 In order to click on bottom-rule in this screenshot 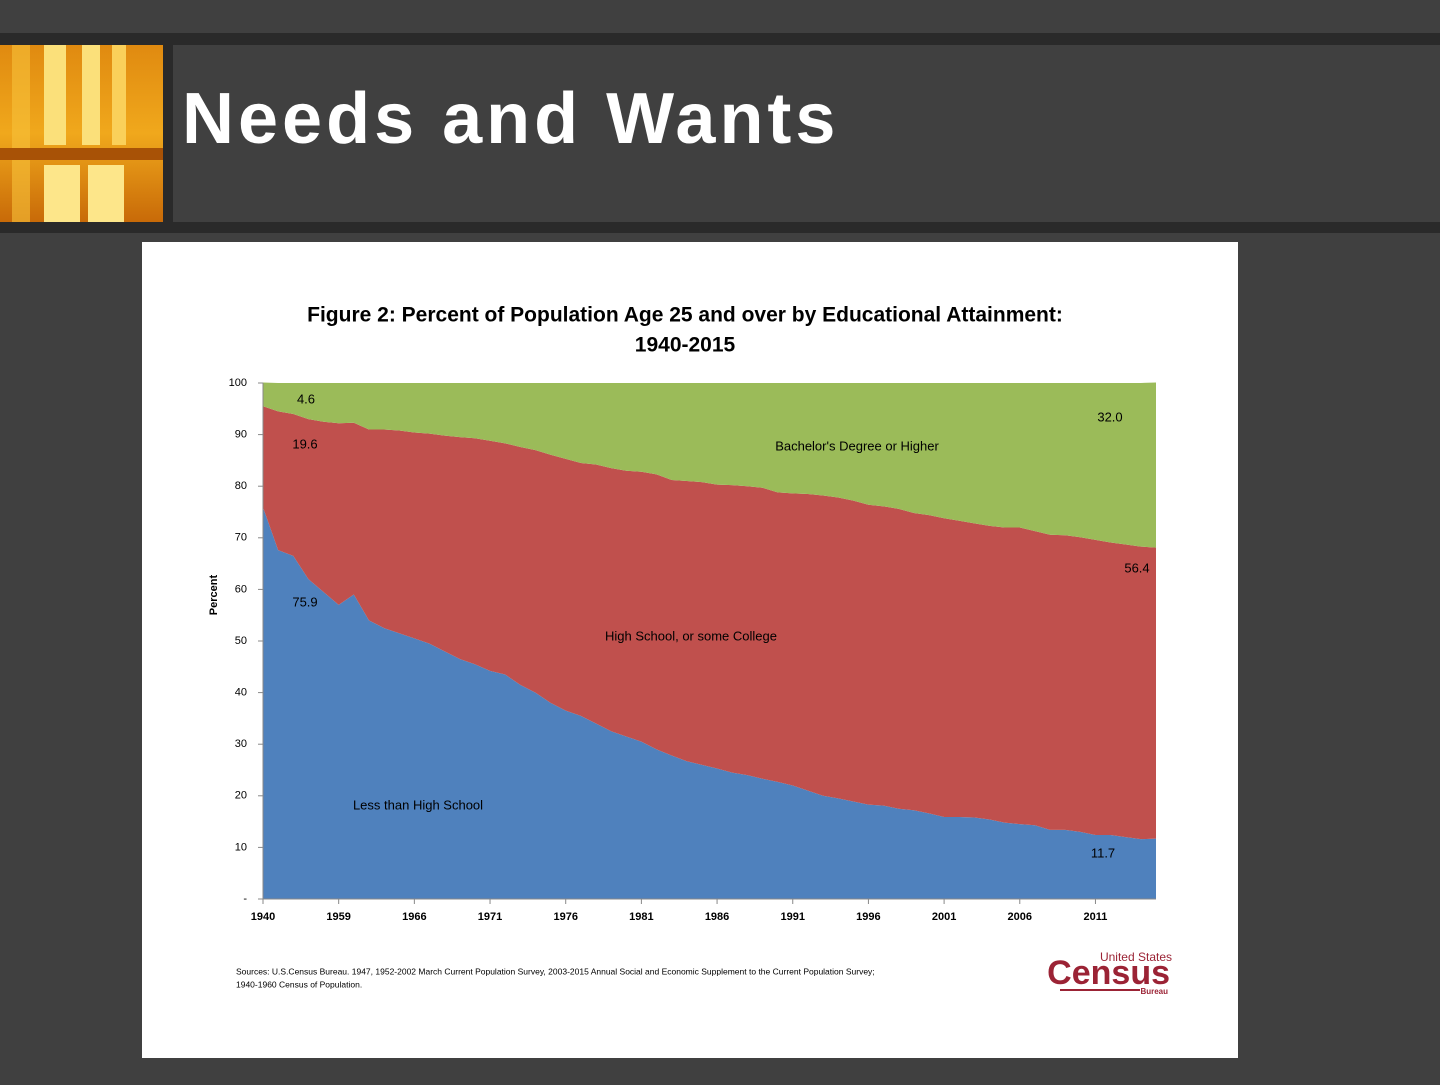, I will do `click(720, 227)`.